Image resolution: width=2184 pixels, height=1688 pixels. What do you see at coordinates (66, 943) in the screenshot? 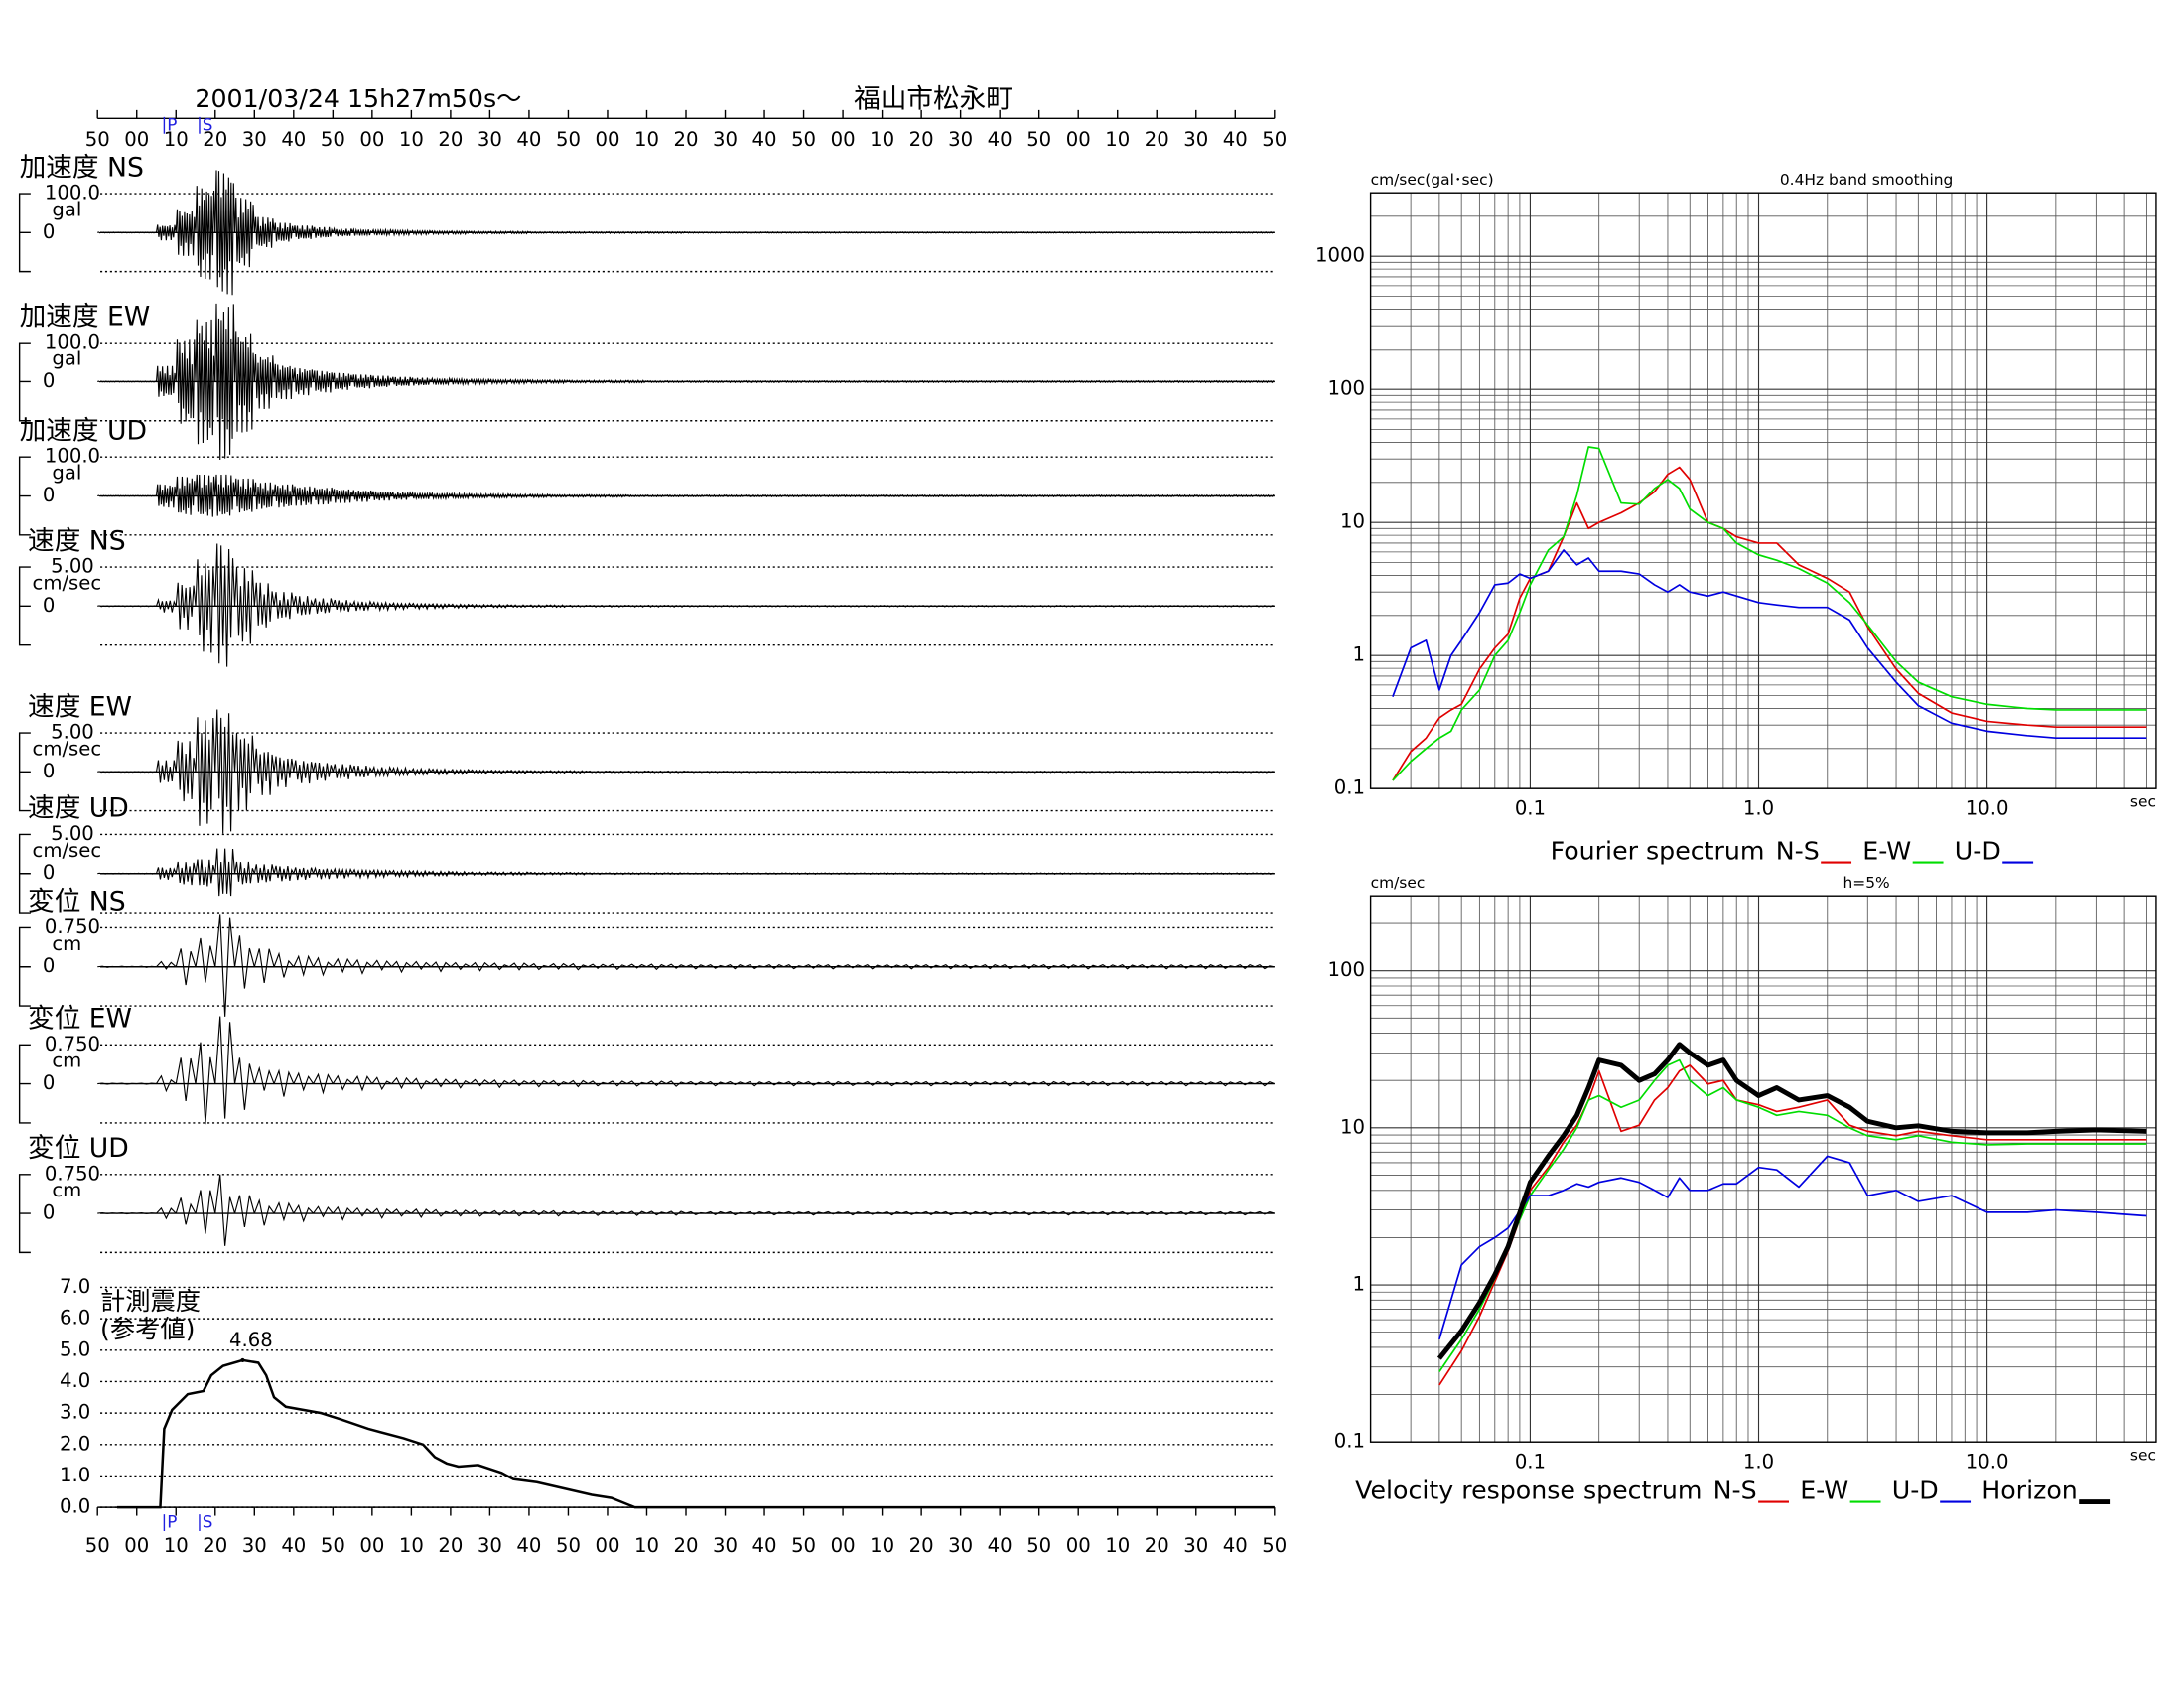
I see `unit-label: cm` at bounding box center [66, 943].